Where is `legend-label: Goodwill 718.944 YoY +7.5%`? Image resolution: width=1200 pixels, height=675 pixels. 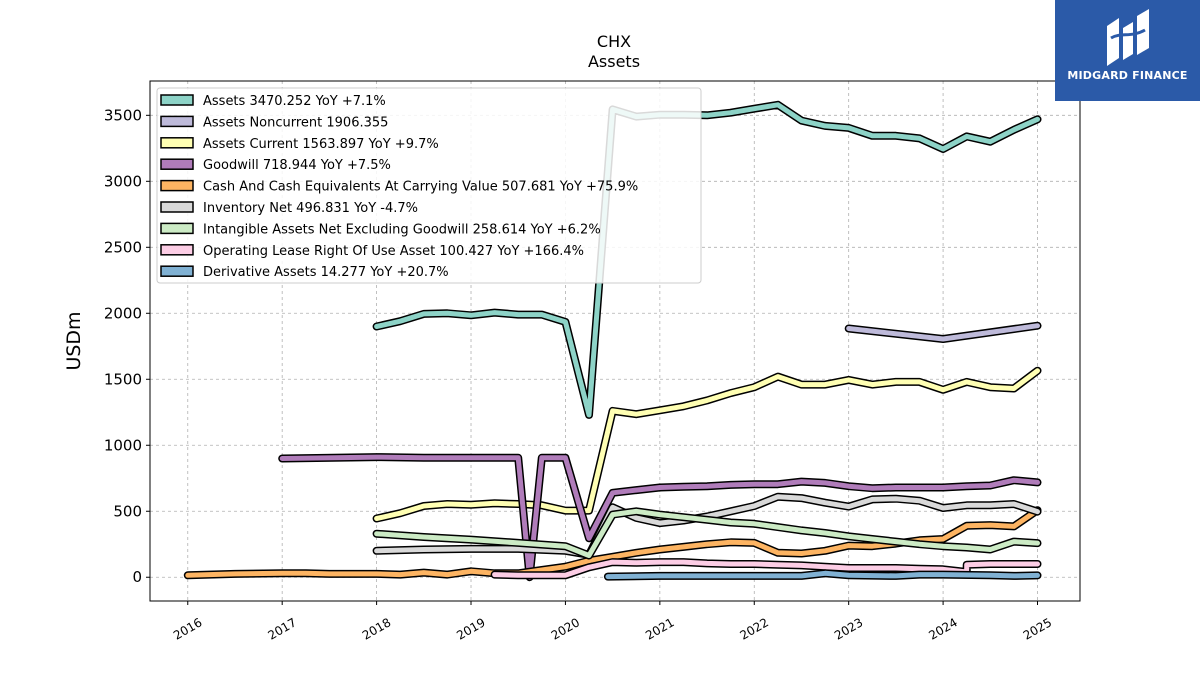
legend-label: Goodwill 718.944 YoY +7.5% is located at coordinates (297, 165).